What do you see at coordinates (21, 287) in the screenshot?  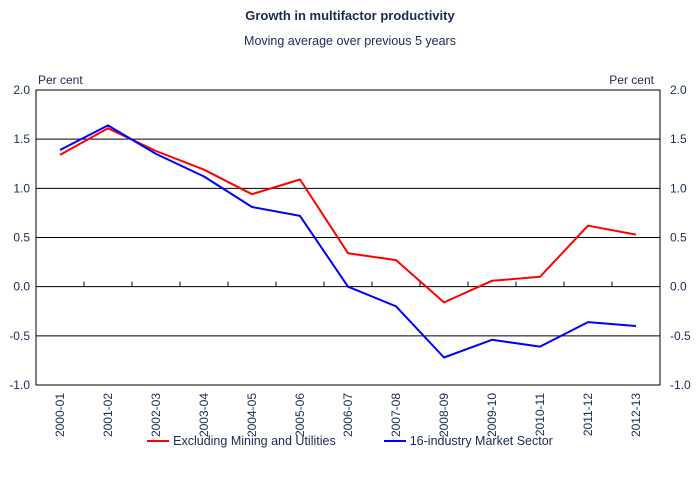 I see `y-tick-label-left: 0.0` at bounding box center [21, 287].